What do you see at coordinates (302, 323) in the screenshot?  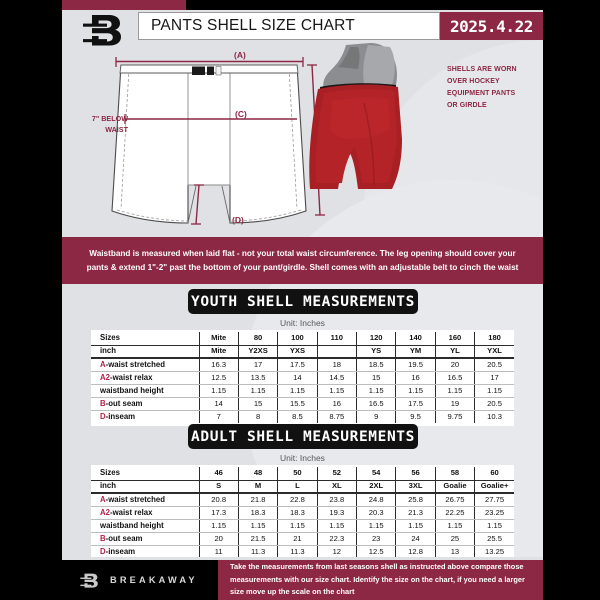 I see `youth-unit-label: Unit: Inches` at bounding box center [302, 323].